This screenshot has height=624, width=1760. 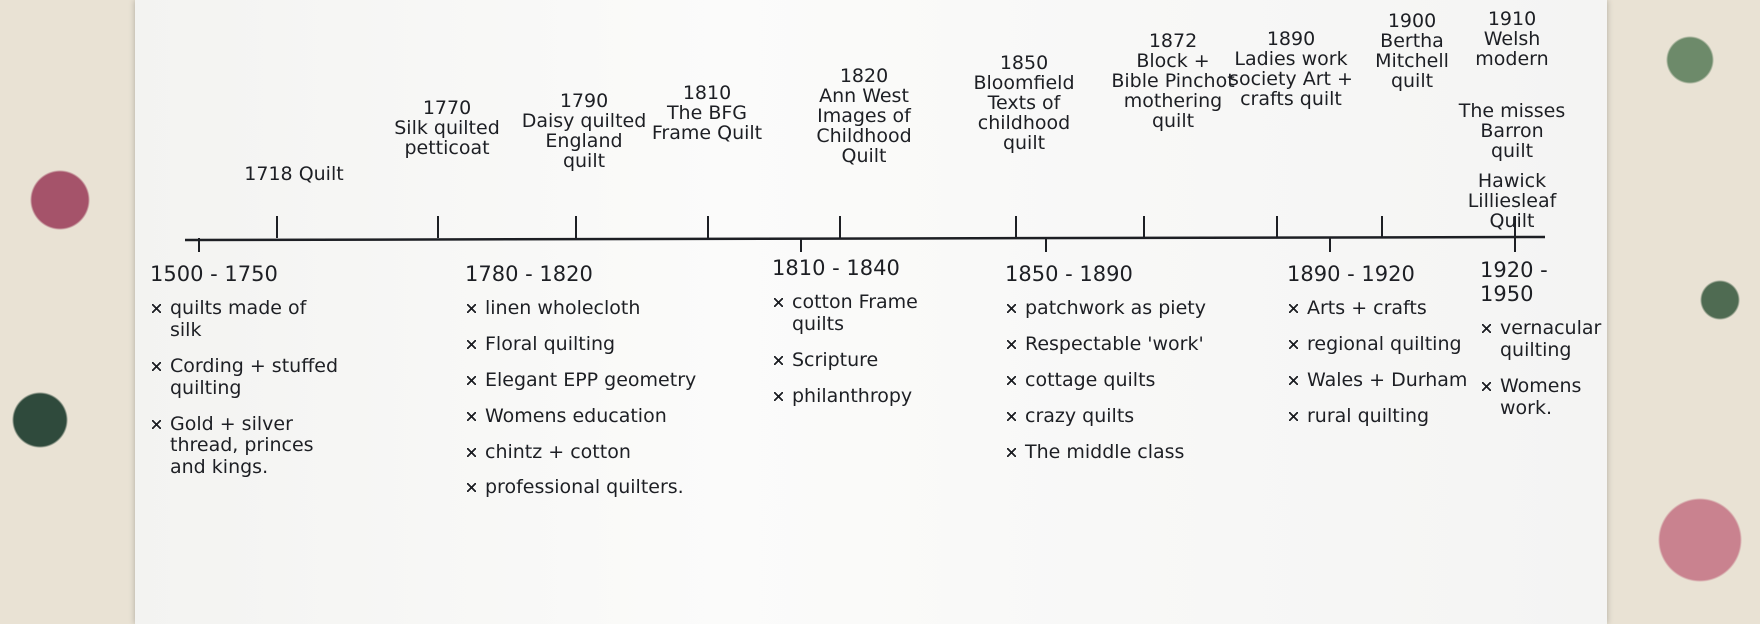 What do you see at coordinates (1173, 90) in the screenshot?
I see `quilt-text: Block + Bible Pinchot mothering quilt` at bounding box center [1173, 90].